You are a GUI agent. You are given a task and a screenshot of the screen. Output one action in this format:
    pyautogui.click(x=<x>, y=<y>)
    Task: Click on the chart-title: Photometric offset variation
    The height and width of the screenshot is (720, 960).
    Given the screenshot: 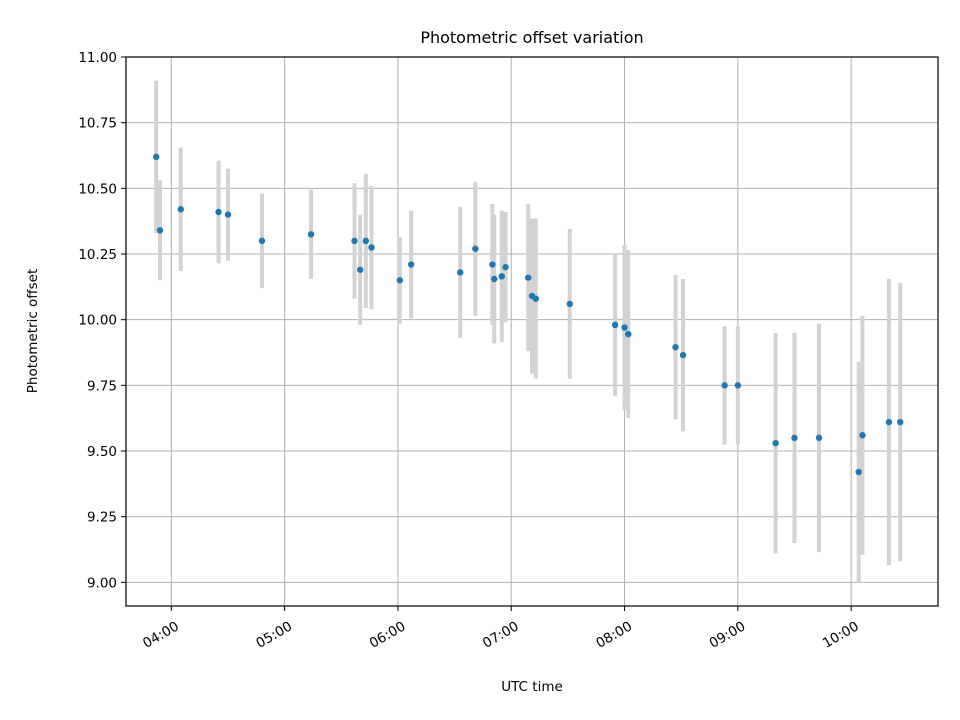 What is the action you would take?
    pyautogui.click(x=531, y=37)
    